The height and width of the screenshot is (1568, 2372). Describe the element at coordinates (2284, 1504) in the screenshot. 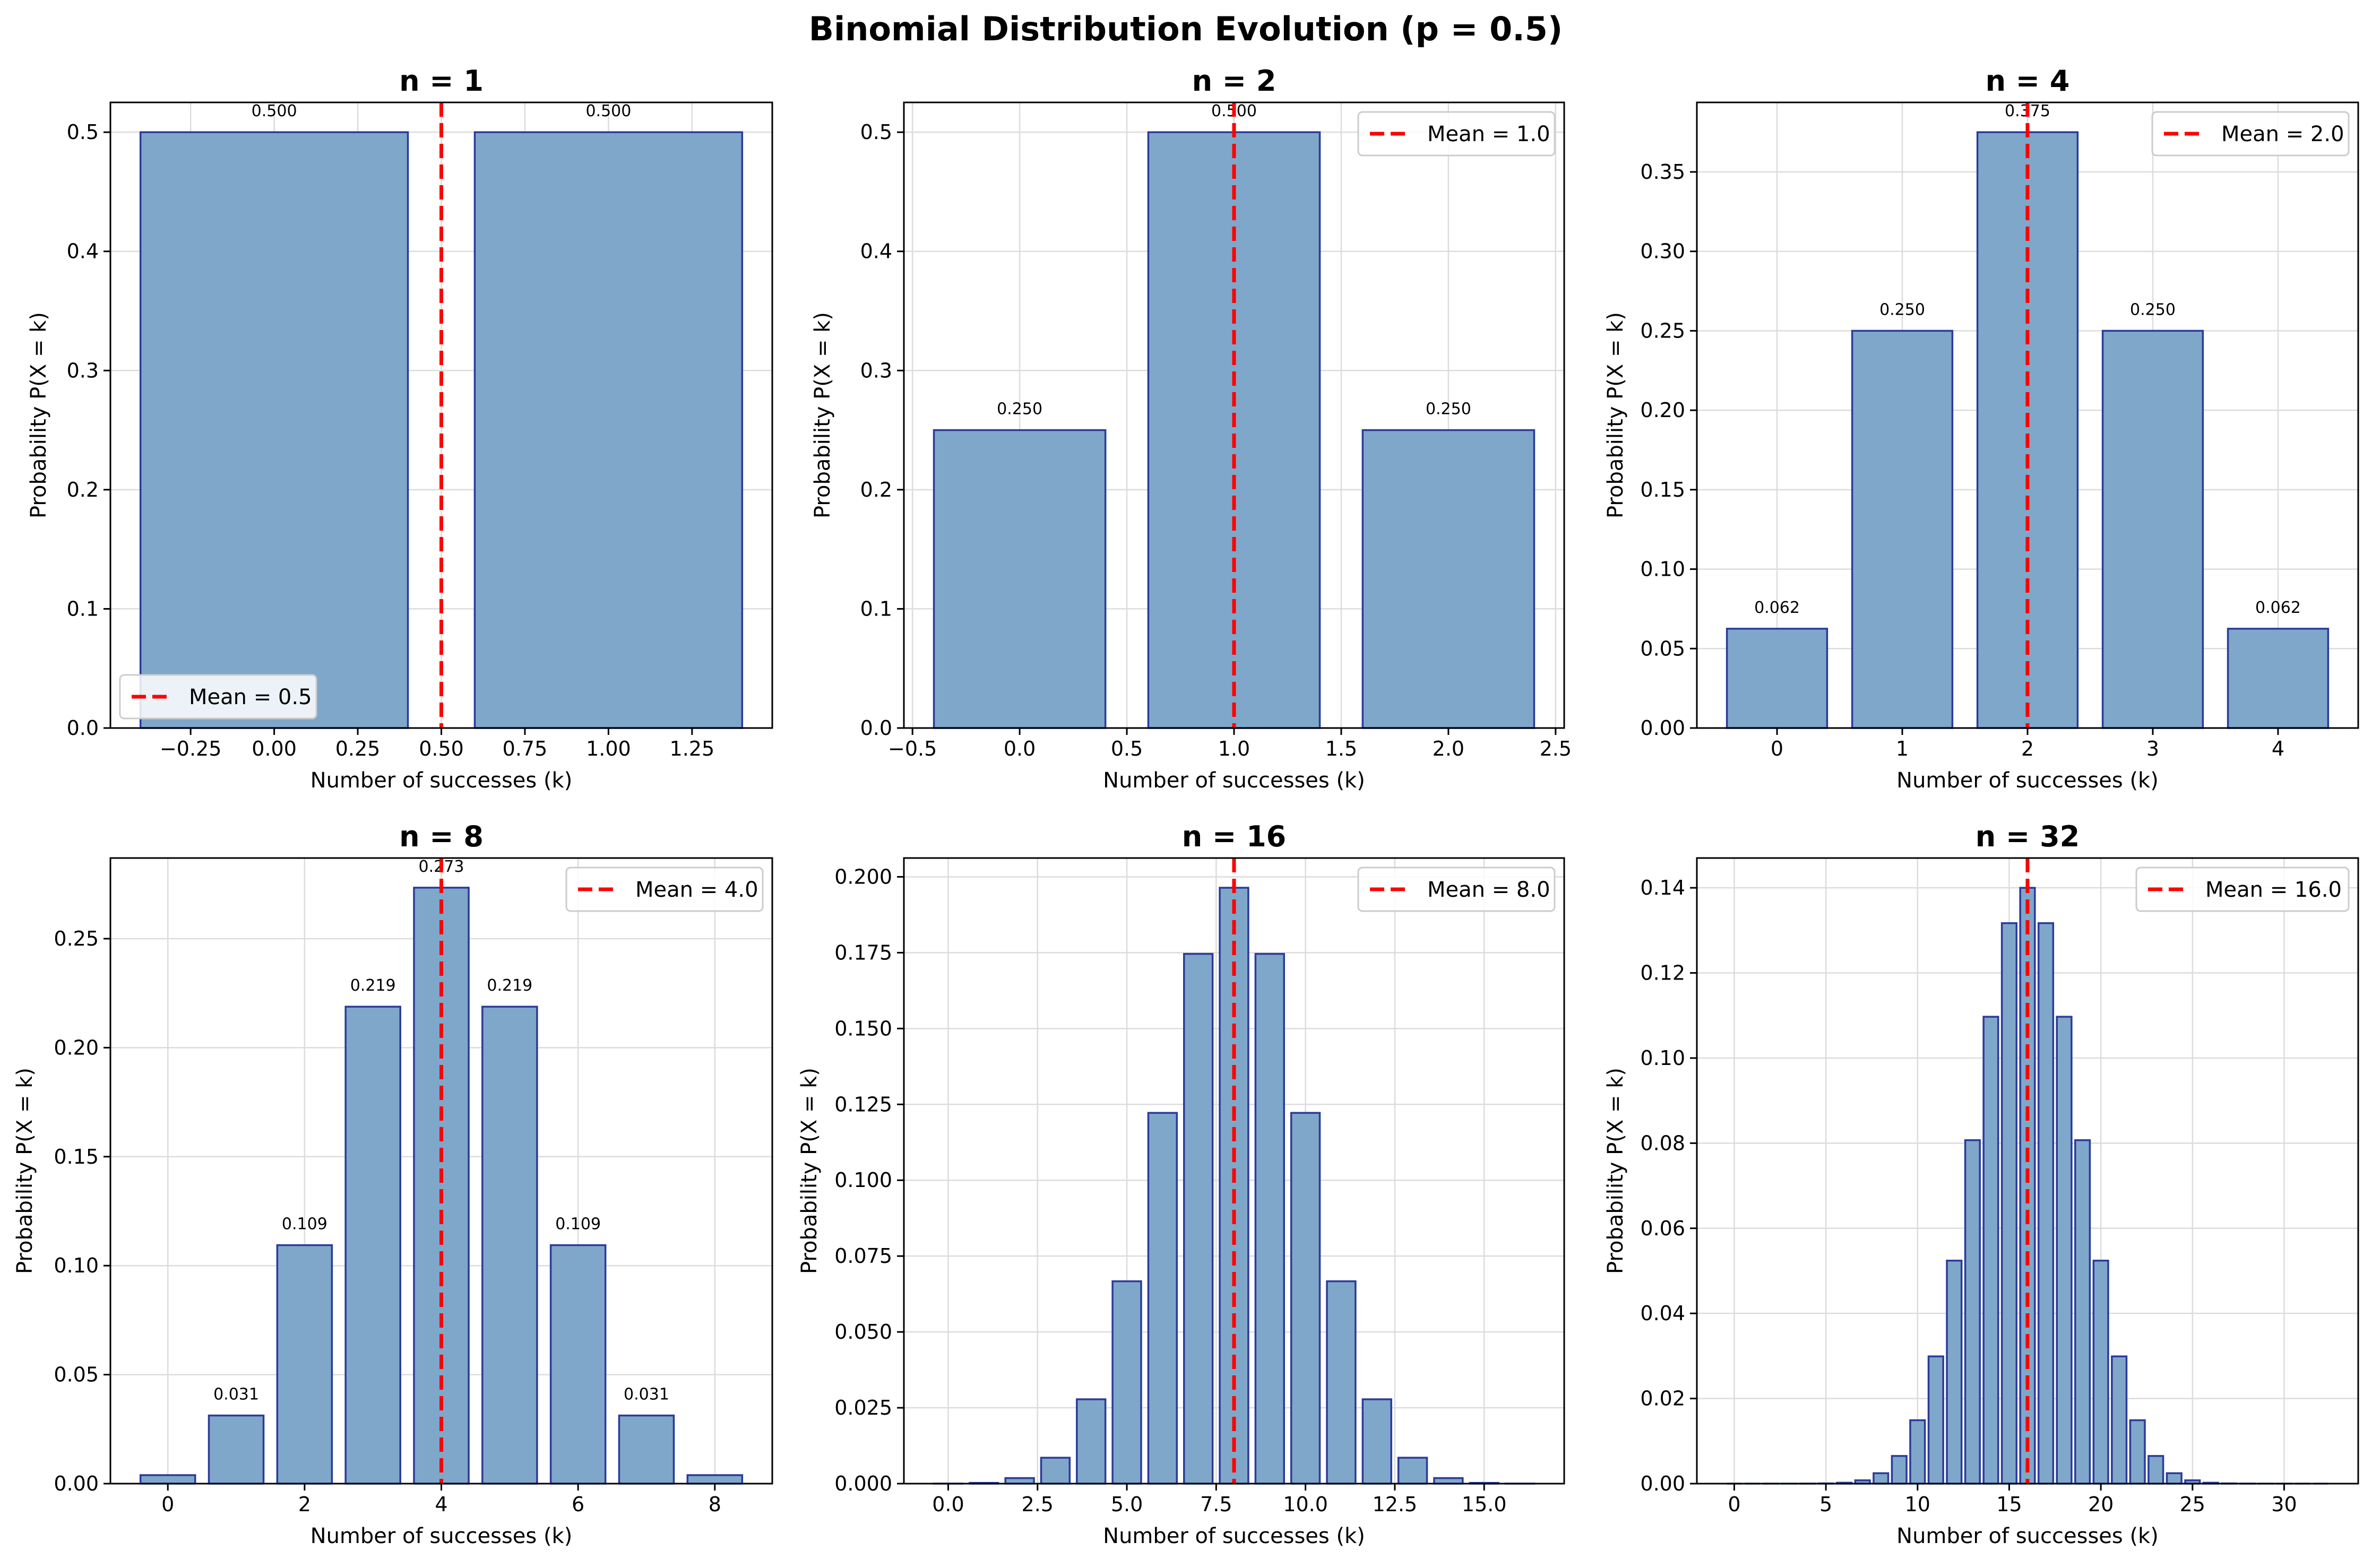

I see `x-tick-label: 30` at that location.